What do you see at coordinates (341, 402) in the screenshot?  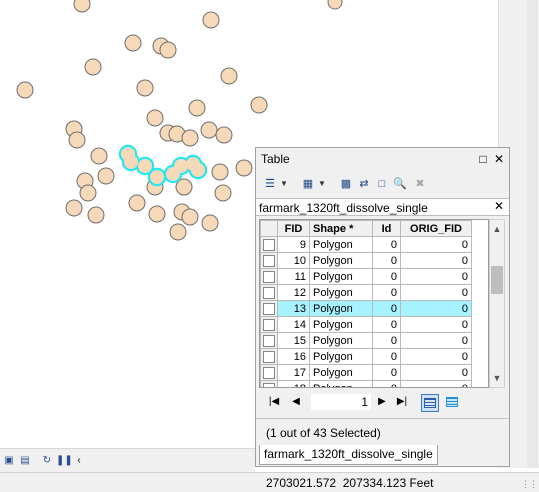 I see `current-record-field: 1` at bounding box center [341, 402].